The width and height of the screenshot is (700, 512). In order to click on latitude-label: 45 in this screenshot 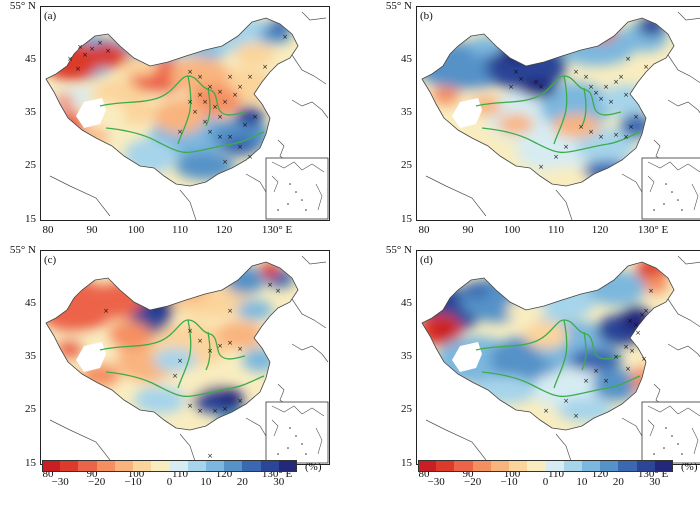, I will do `click(406, 59)`.